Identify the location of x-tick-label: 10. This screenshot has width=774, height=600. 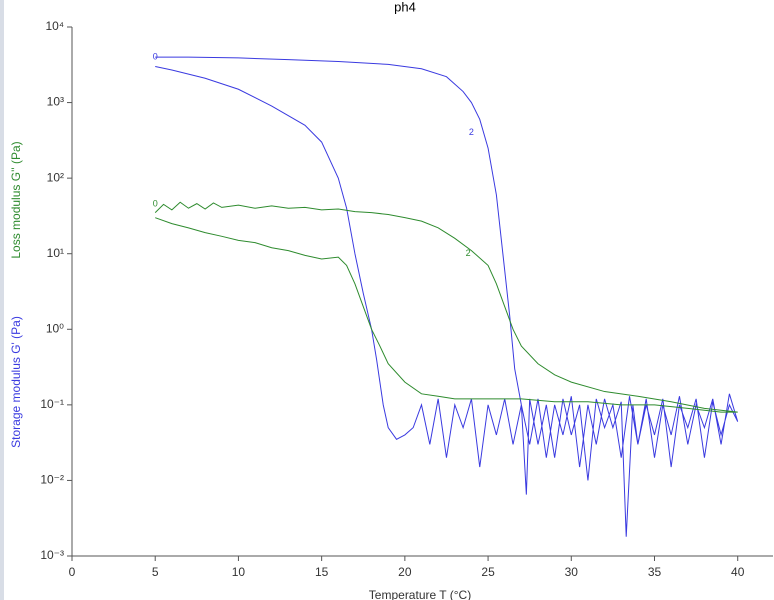
(239, 572).